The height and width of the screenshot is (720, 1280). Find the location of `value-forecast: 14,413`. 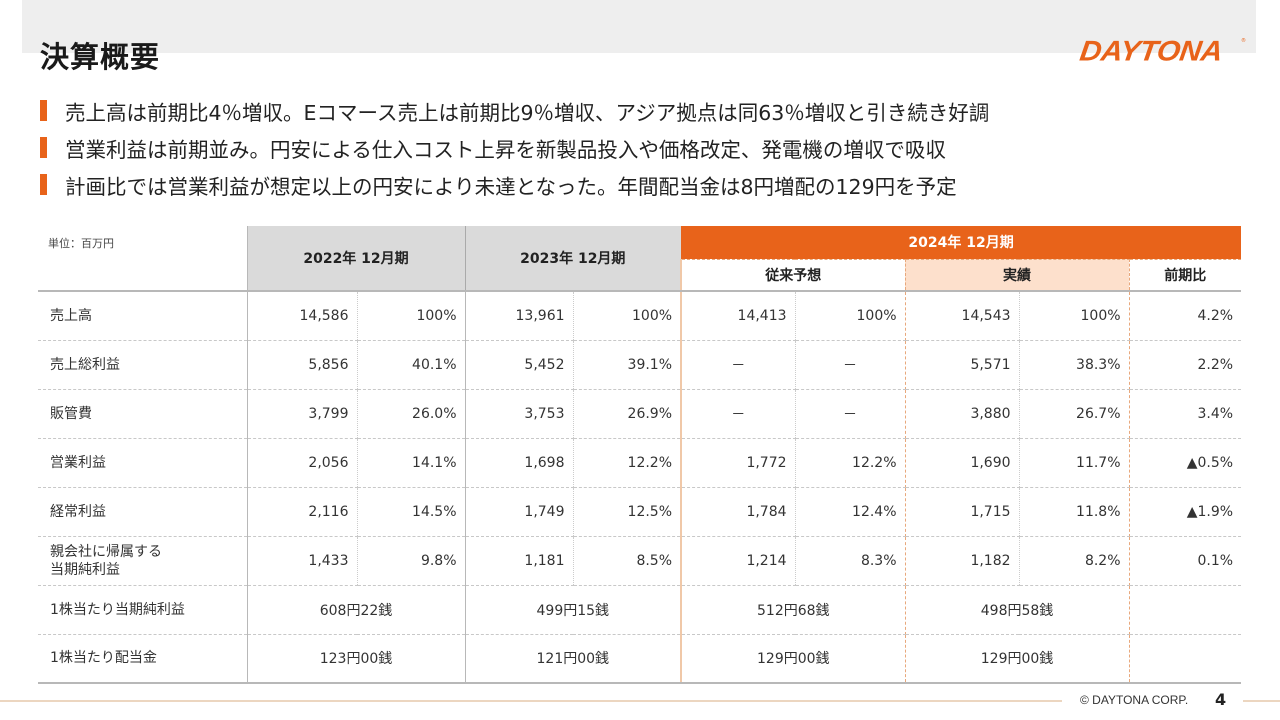

value-forecast: 14,413 is located at coordinates (738, 316).